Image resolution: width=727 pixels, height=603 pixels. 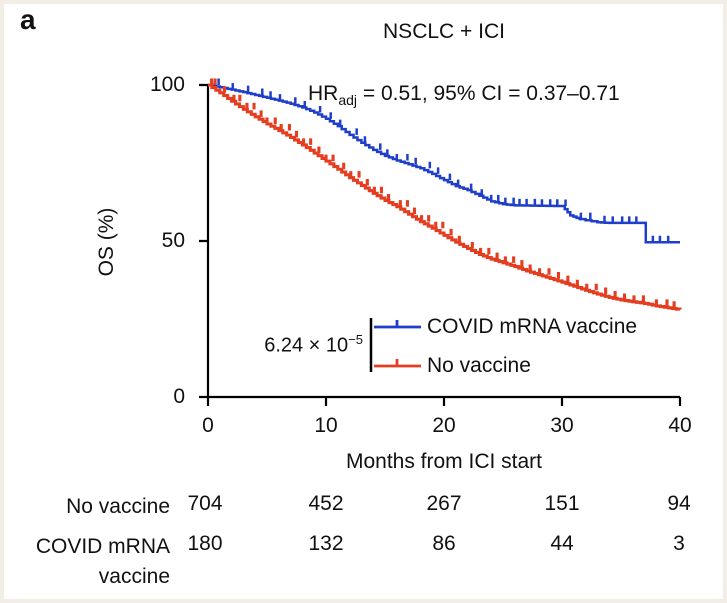 I want to click on hazard-ratio-annotation: HRadj = 0.51, 95% CI = 0.37–0.71, so click(x=464, y=95).